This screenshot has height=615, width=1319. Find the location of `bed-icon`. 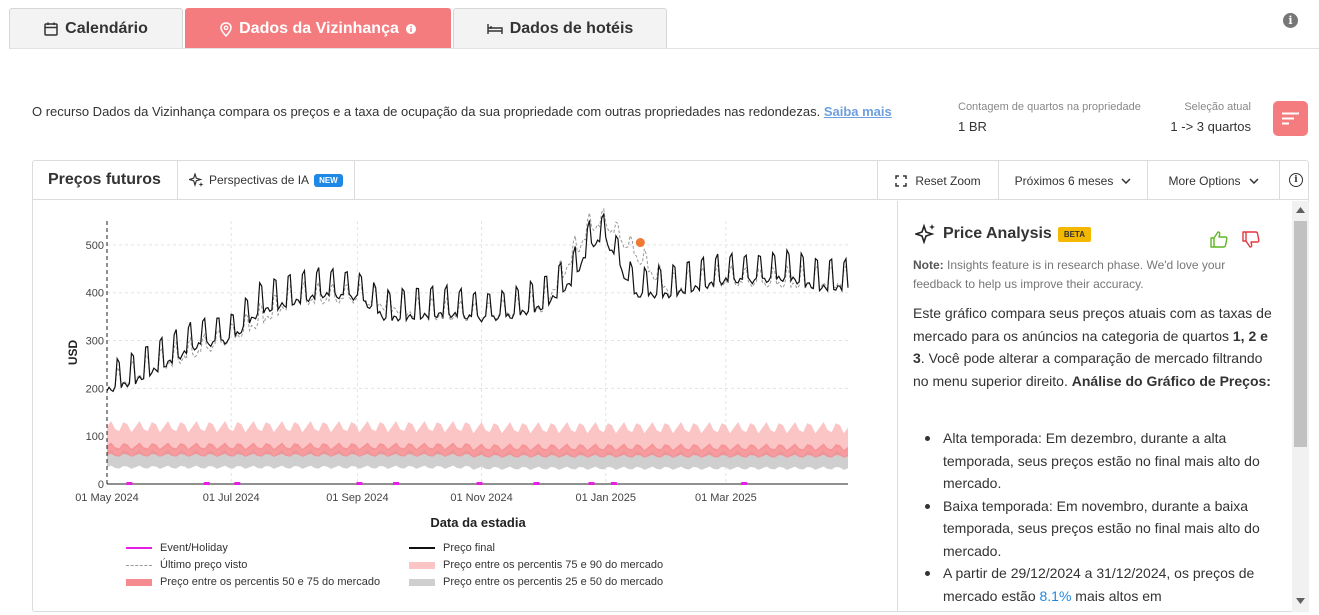

bed-icon is located at coordinates (495, 29).